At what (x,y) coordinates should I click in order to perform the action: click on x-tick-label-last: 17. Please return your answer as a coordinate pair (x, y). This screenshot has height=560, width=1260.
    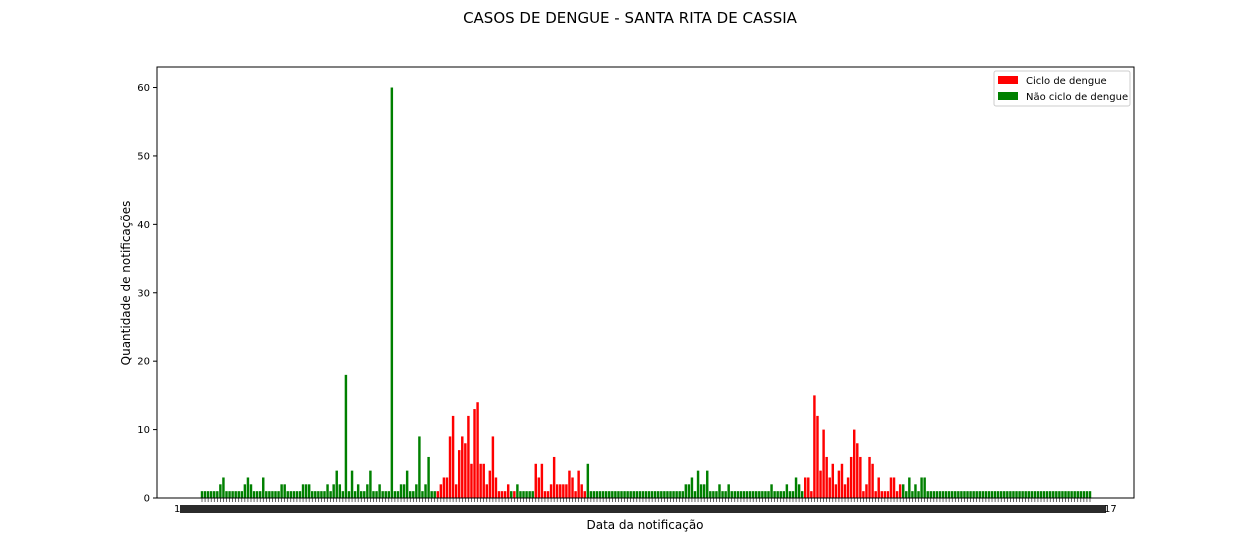
    Looking at the image, I should click on (1110, 509).